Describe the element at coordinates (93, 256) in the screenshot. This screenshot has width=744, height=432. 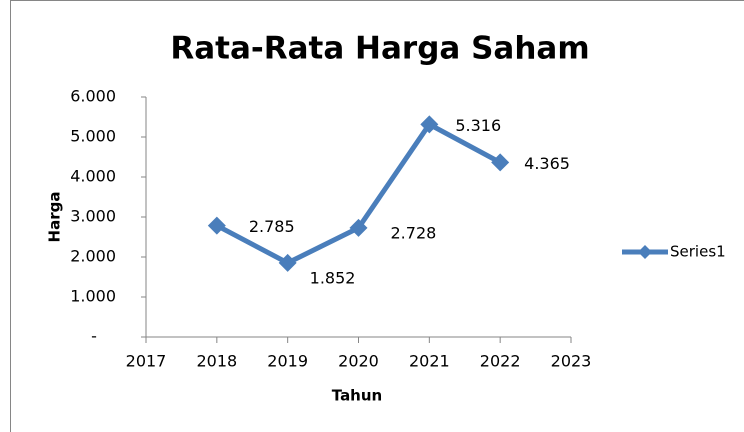
I see `y-tick-label: 2.000` at that location.